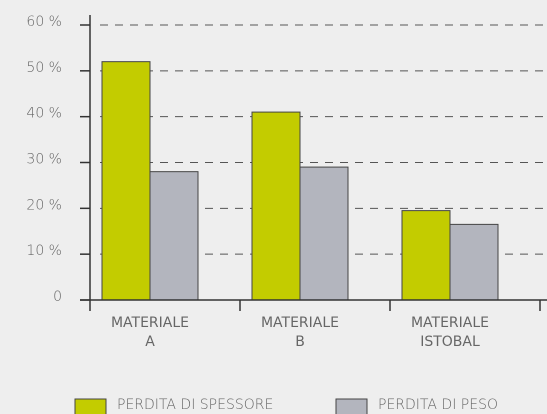 This screenshot has width=547, height=414. What do you see at coordinates (57, 297) in the screenshot?
I see `y-tick-label: 0` at bounding box center [57, 297].